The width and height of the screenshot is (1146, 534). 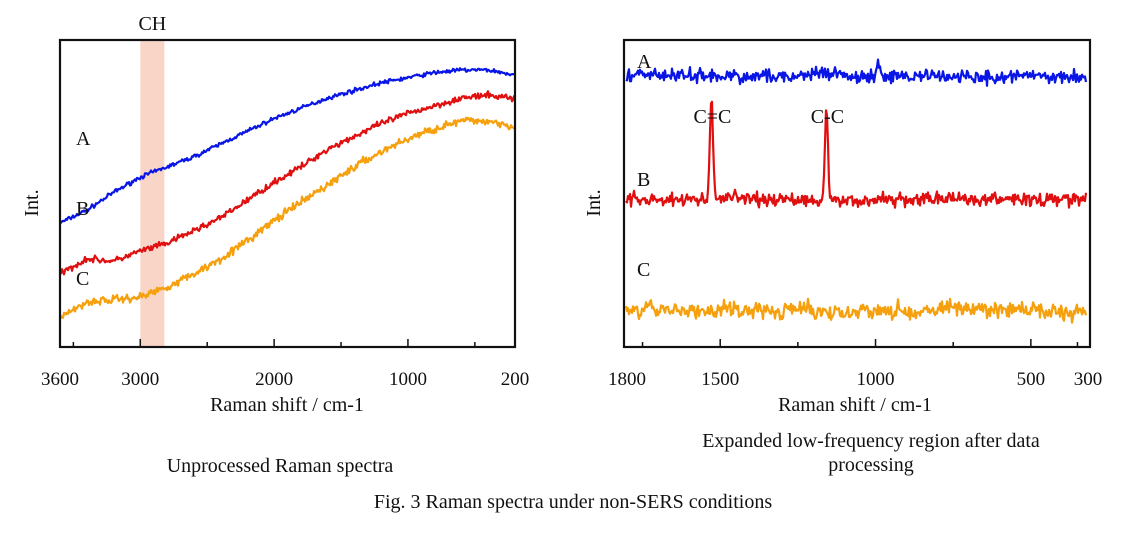 I want to click on right-x-tick-label: 1800, so click(x=627, y=379).